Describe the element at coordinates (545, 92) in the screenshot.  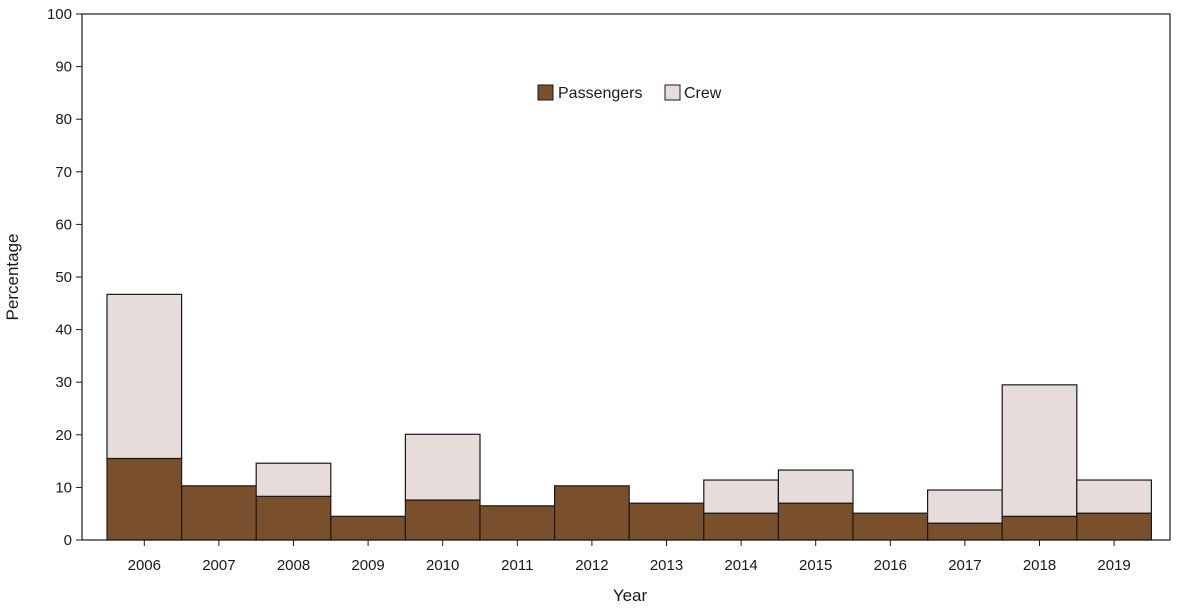
I see `legend-swatch-passengers` at that location.